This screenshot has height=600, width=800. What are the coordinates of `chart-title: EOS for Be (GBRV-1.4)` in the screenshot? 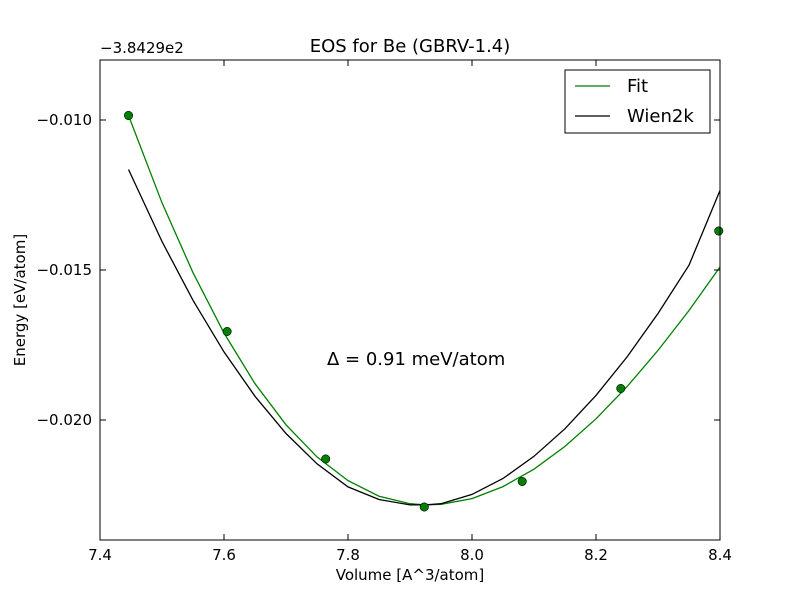 It's located at (410, 46).